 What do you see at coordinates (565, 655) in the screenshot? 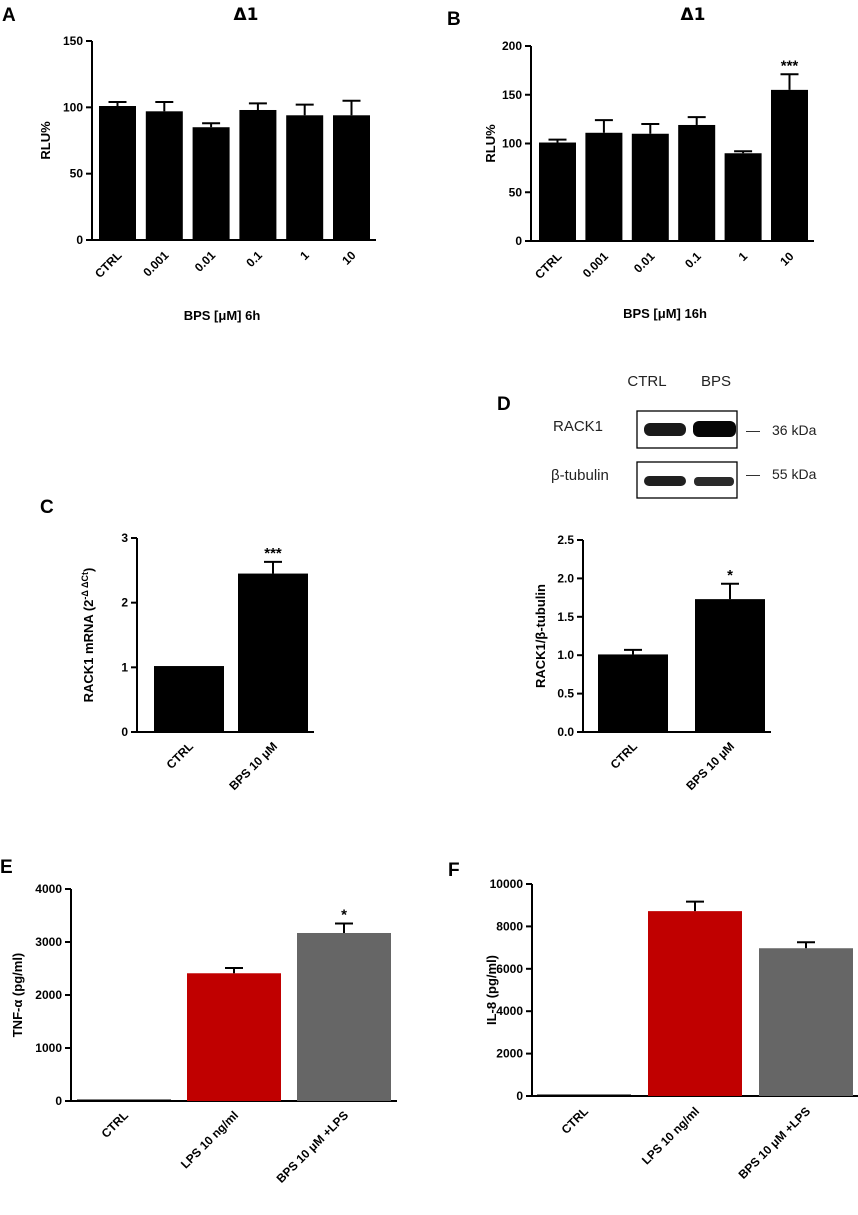
I see `y-tick-label: 1.0` at bounding box center [565, 655].